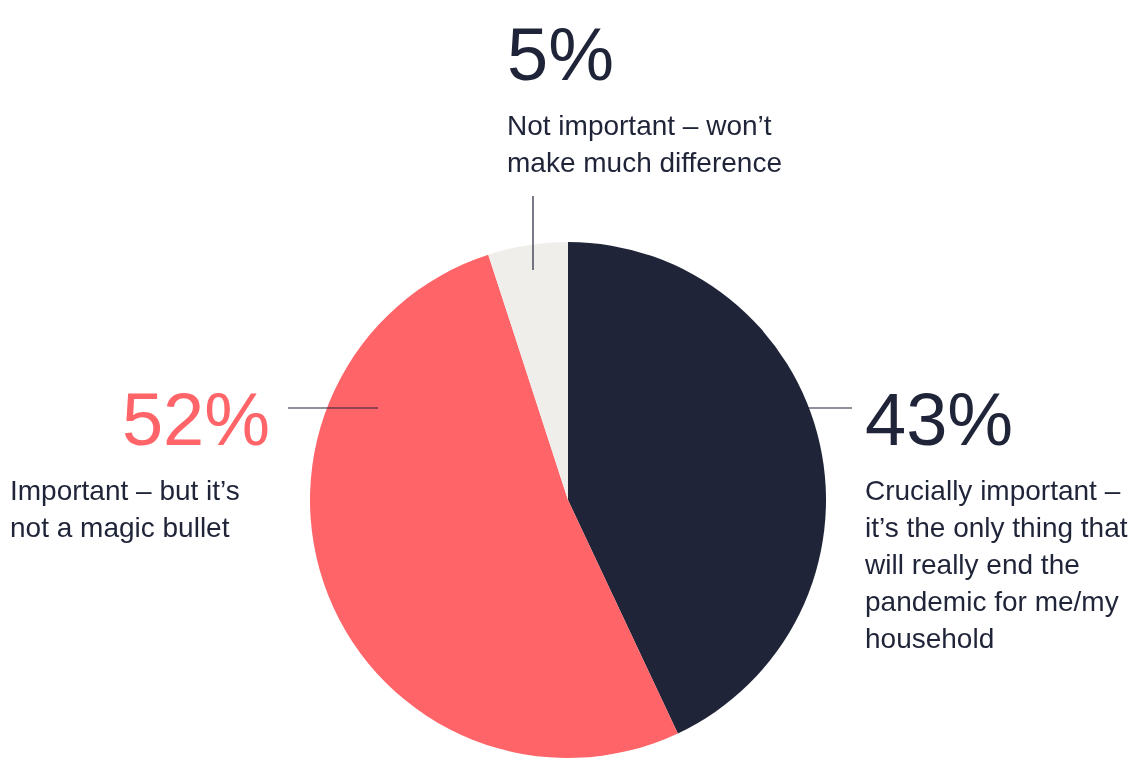 The width and height of the screenshot is (1133, 758). Describe the element at coordinates (560, 54) in the screenshot. I see `data-label: 5%` at that location.